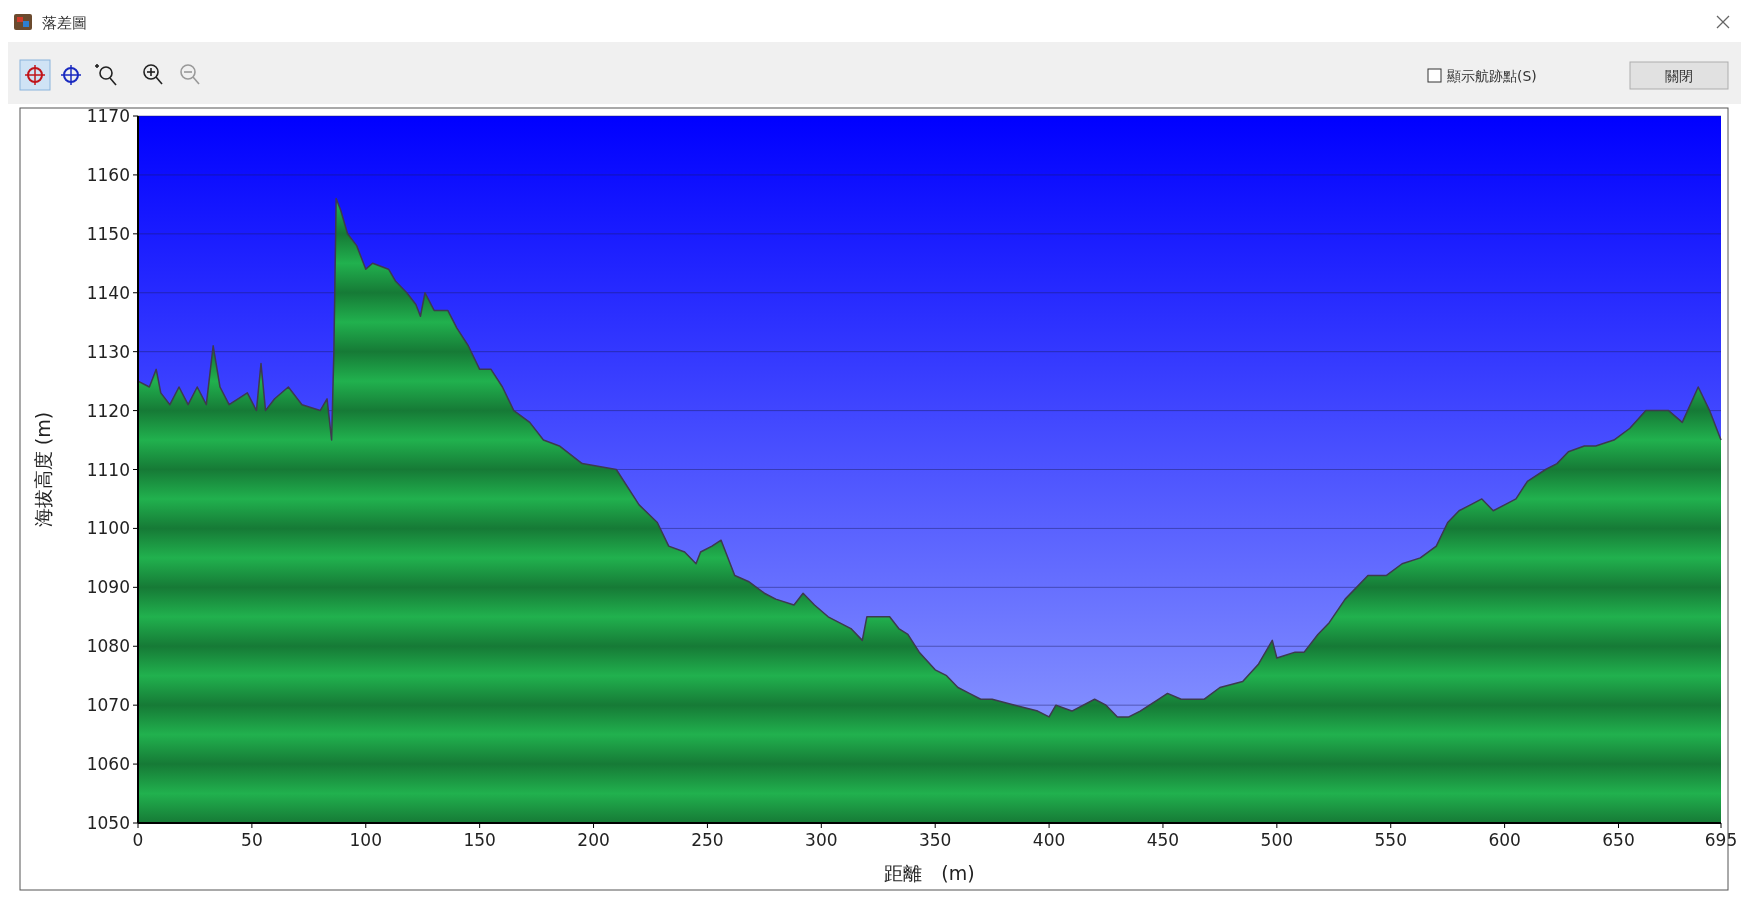 Image resolution: width=1741 pixels, height=900 pixels. I want to click on x-axis-title: 距離 (m), so click(929, 873).